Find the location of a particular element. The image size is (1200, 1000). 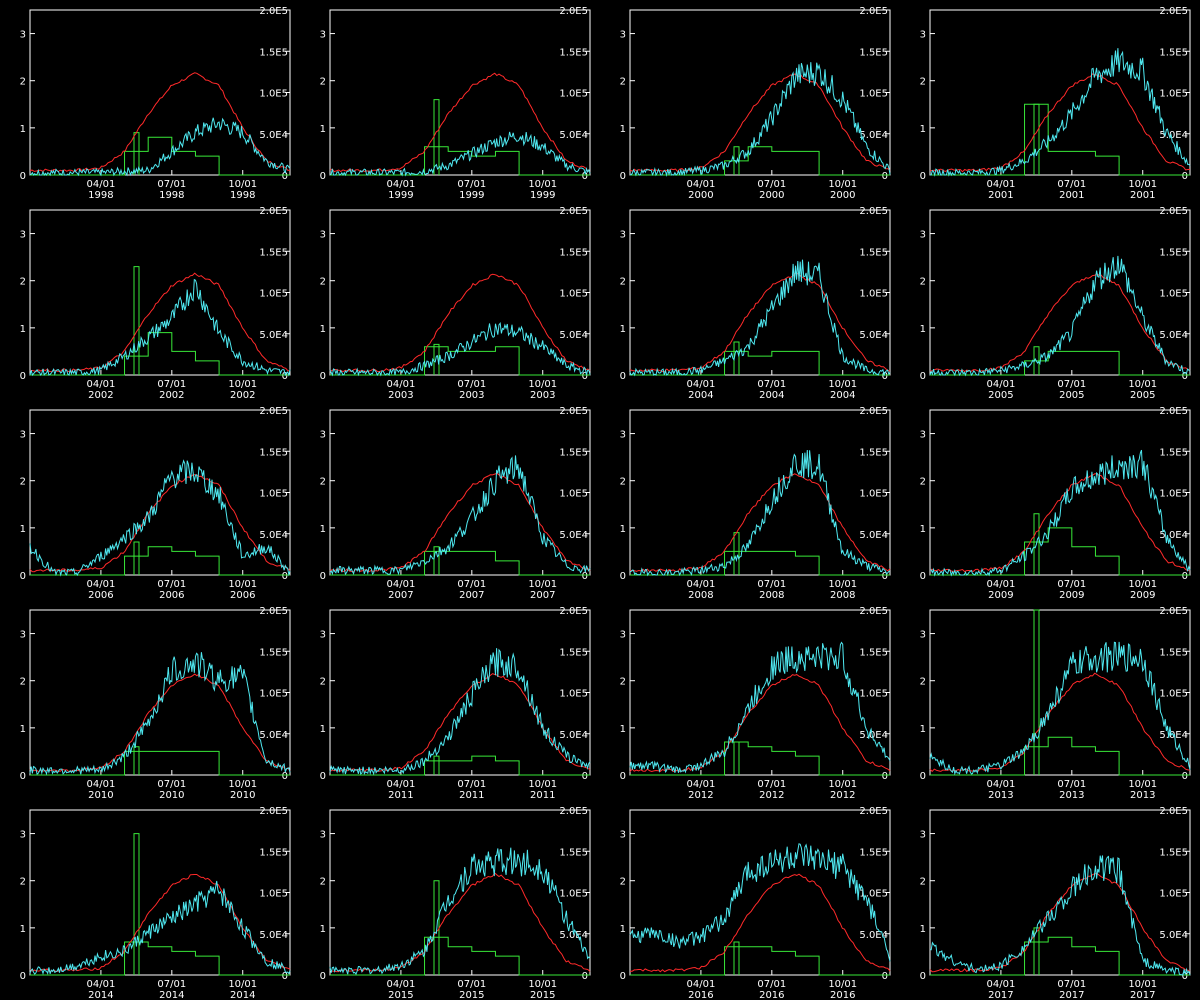

x-tick-year: 2001 is located at coordinates (1142, 195).